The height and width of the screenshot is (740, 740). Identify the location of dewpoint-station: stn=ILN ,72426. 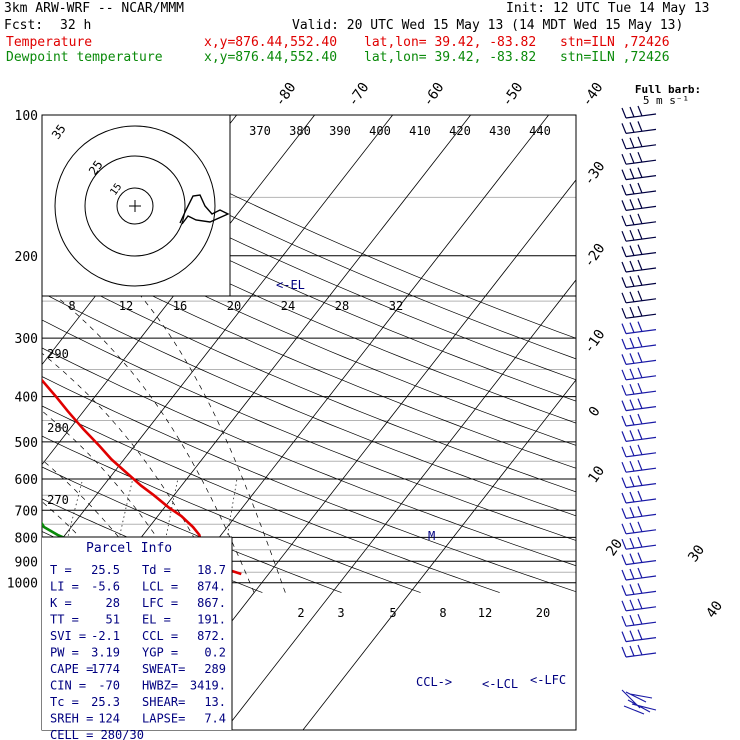
(615, 57).